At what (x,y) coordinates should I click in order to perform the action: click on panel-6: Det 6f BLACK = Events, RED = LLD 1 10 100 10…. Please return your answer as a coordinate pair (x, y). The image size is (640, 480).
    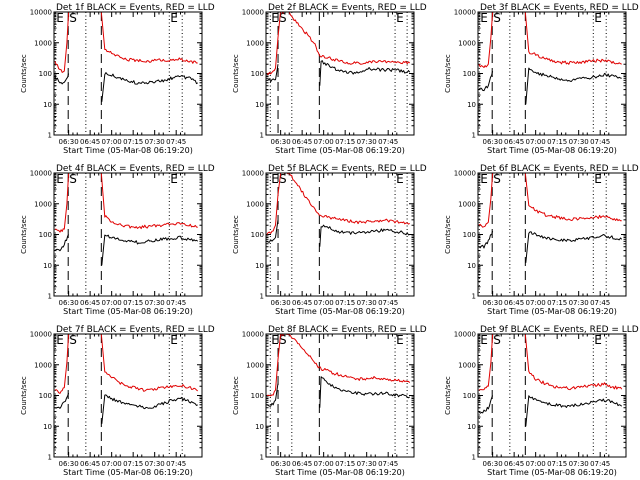
    Looking at the image, I should click on (541, 240).